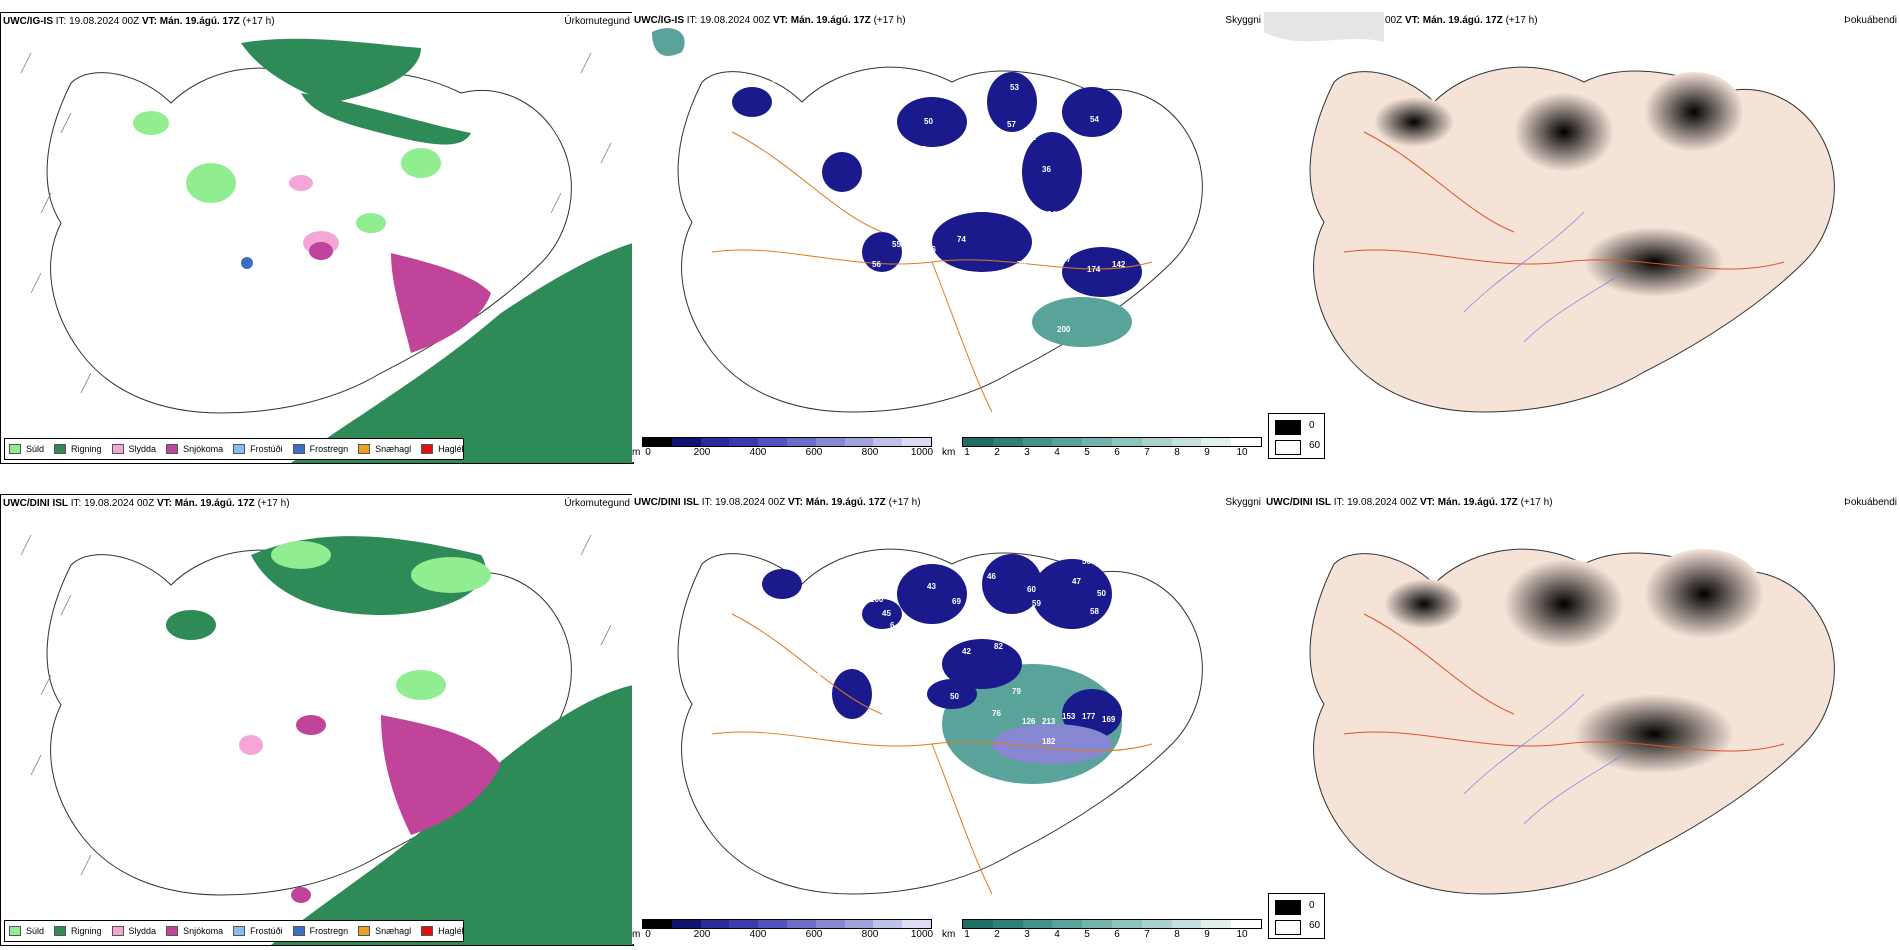  What do you see at coordinates (896, 244) in the screenshot?
I see `svg-text: 55` at bounding box center [896, 244].